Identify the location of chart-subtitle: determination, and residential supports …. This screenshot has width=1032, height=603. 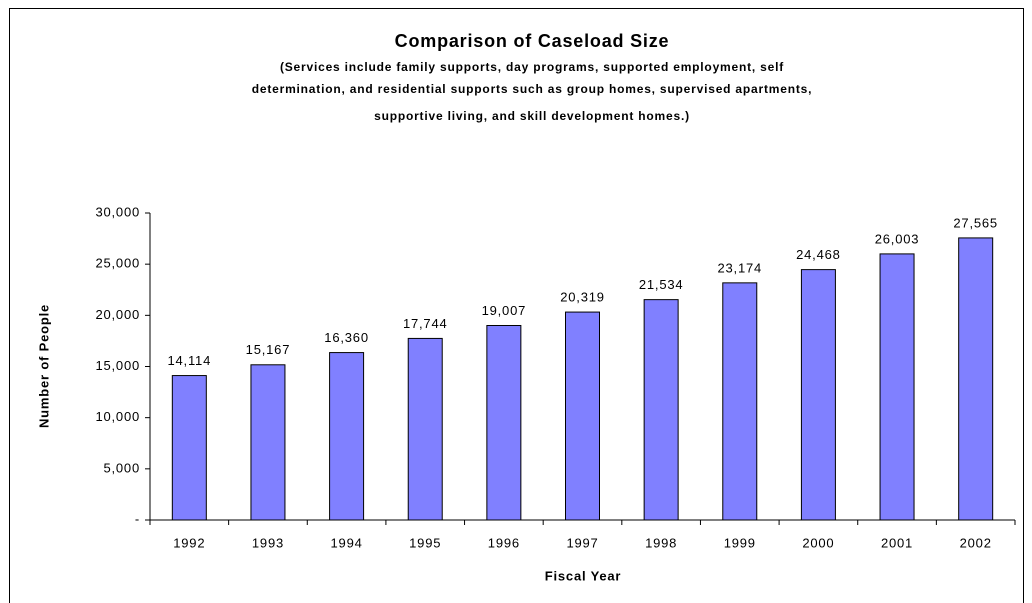
(532, 89).